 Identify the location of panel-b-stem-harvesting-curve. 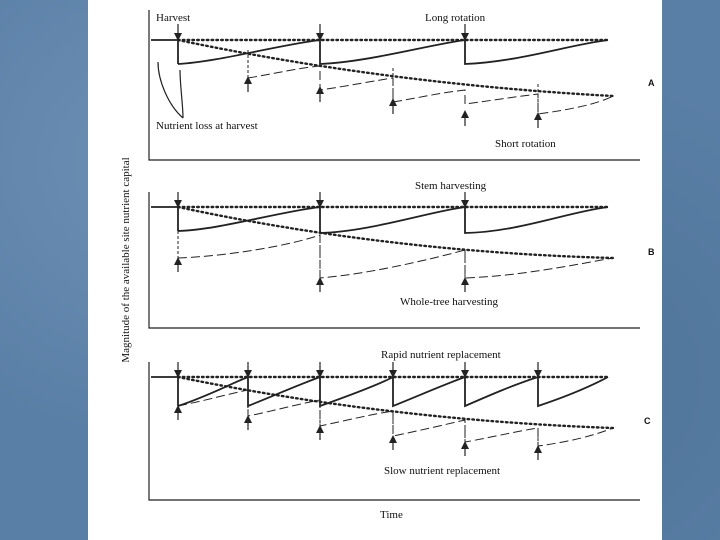
(393, 219).